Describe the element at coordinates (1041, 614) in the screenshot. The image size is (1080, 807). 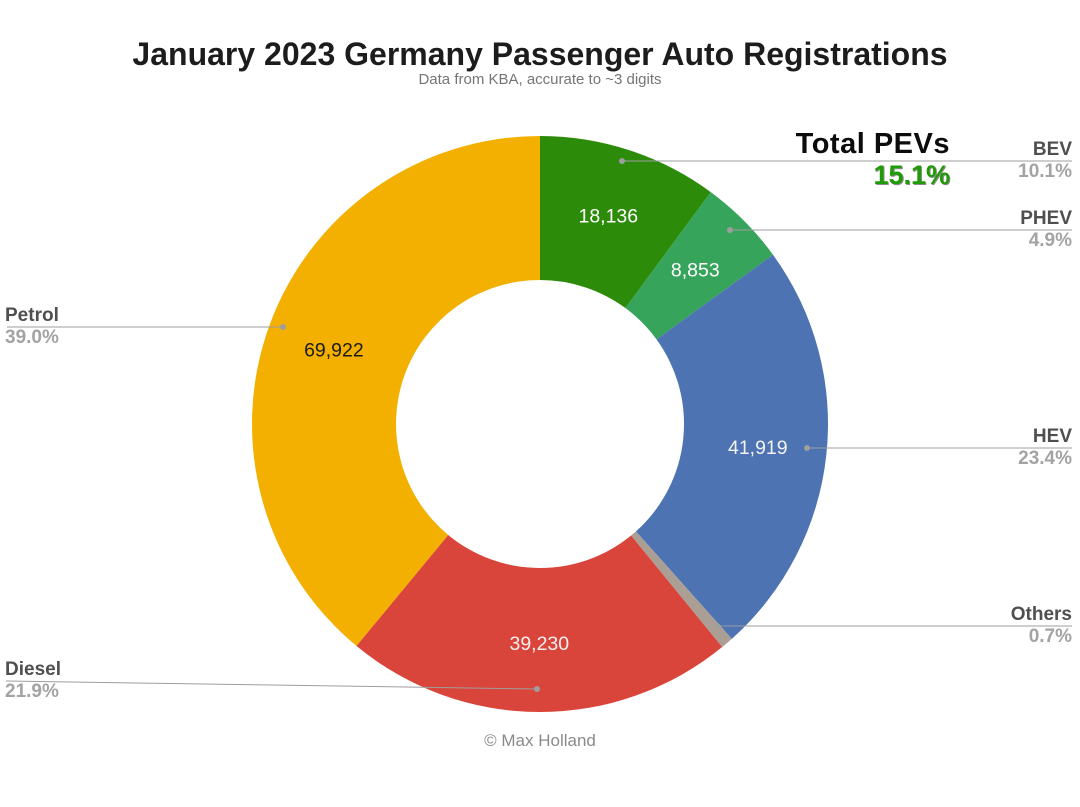
I see `callout-others-label: Others` at that location.